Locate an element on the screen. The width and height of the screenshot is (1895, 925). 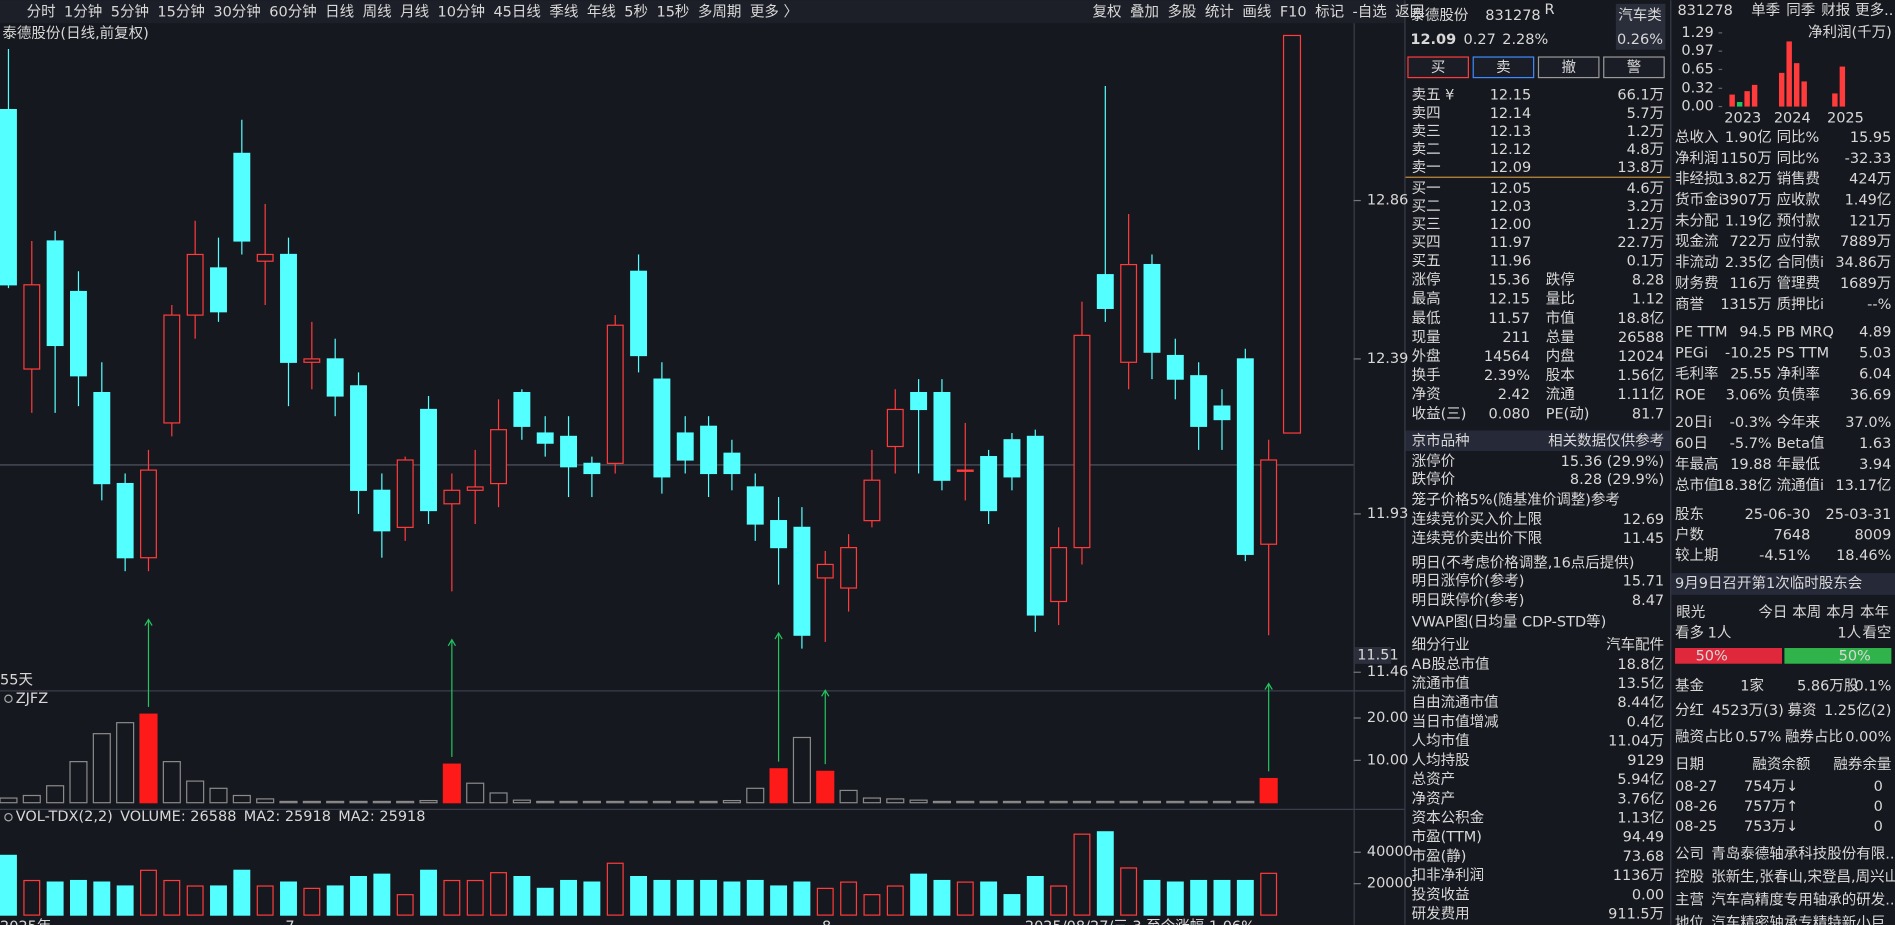
f10-value: 3.06% is located at coordinates (1749, 395).